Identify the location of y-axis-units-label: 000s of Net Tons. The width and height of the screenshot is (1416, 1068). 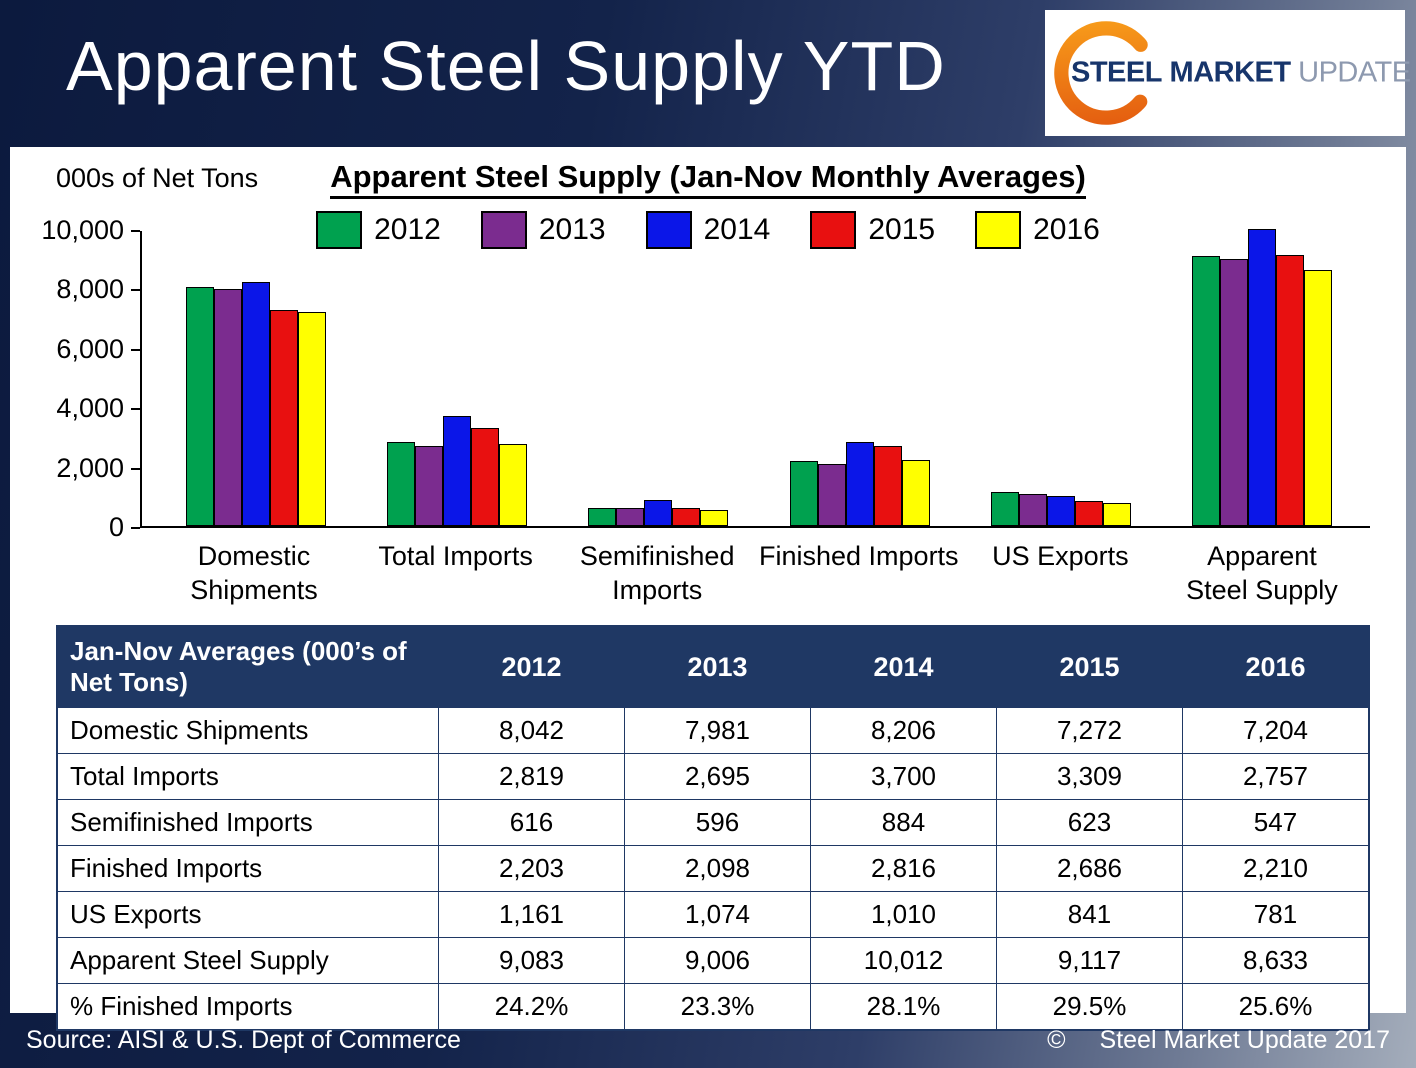
(157, 178).